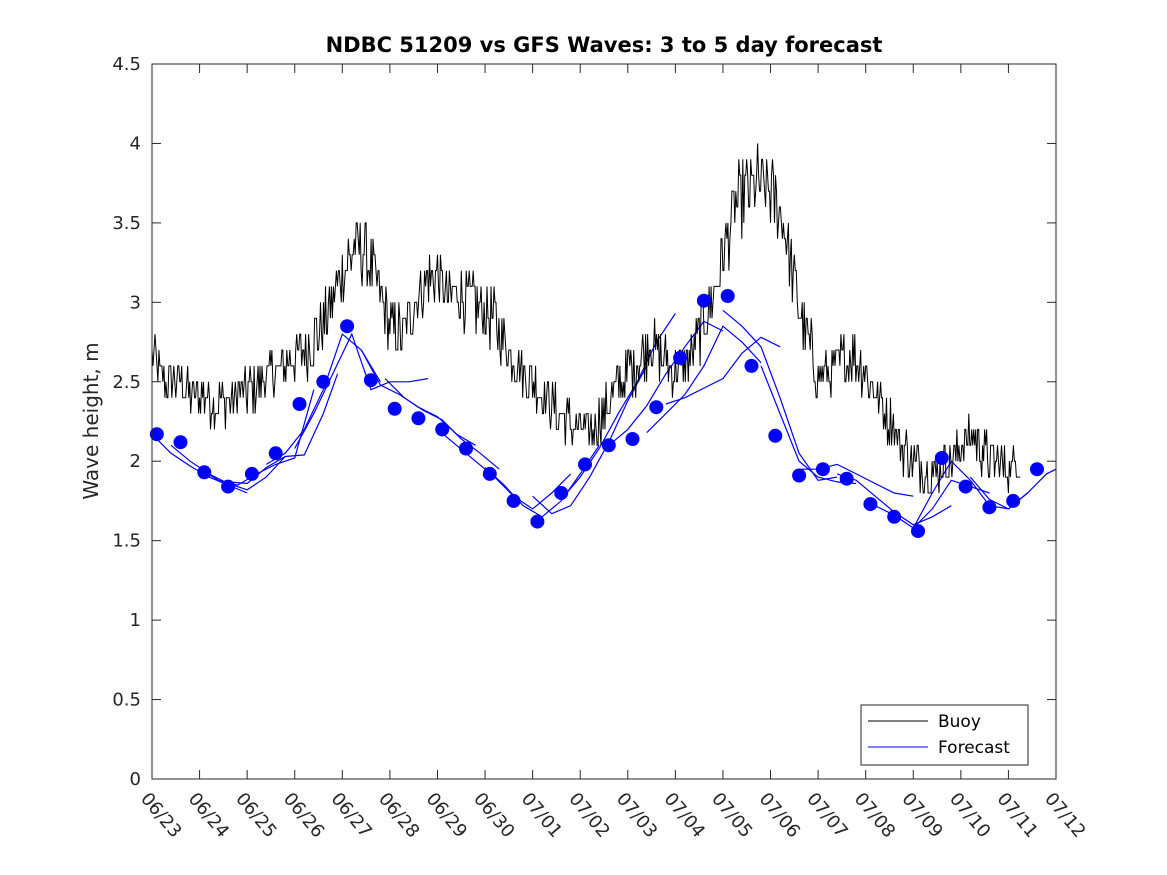  Describe the element at coordinates (135, 302) in the screenshot. I see `y-tick-label: 3` at that location.